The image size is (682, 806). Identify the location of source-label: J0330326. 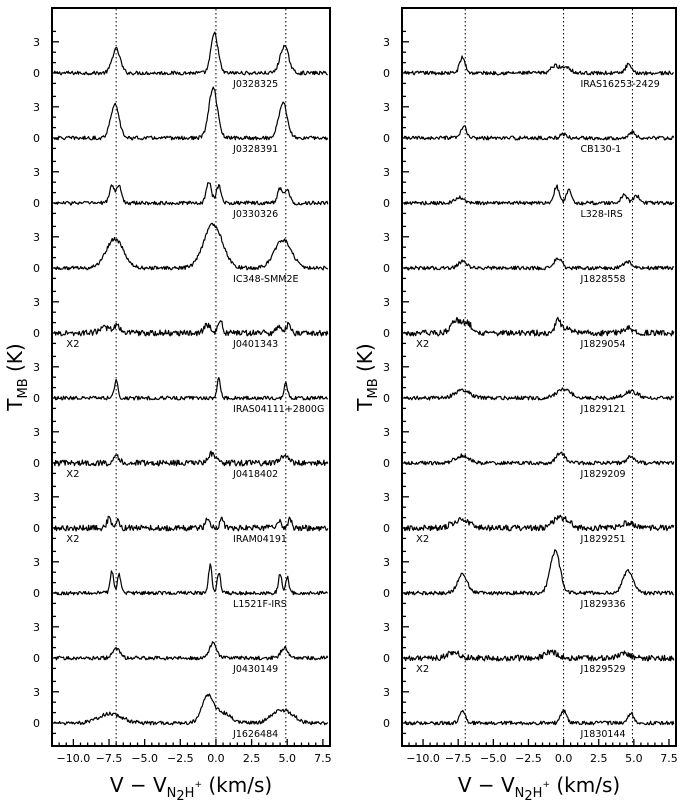
(255, 214).